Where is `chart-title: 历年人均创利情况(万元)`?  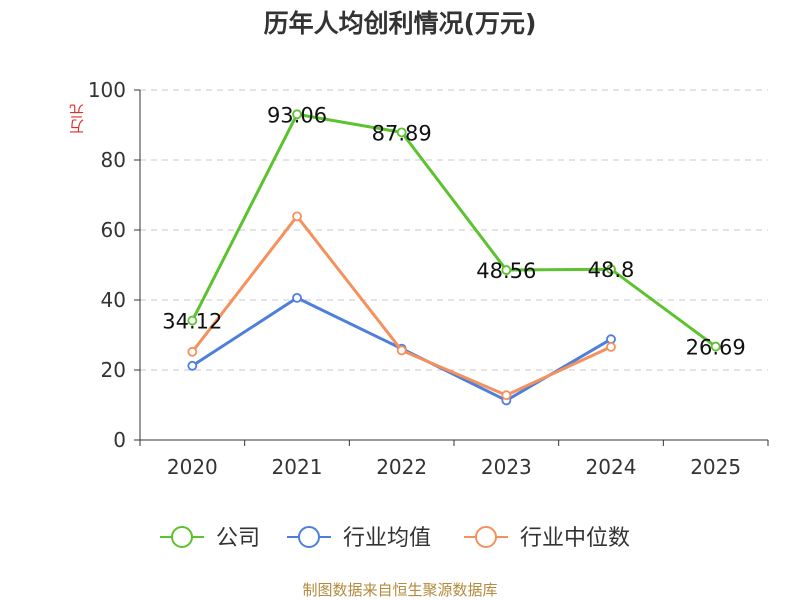
chart-title: 历年人均创利情况(万元) is located at coordinates (400, 23).